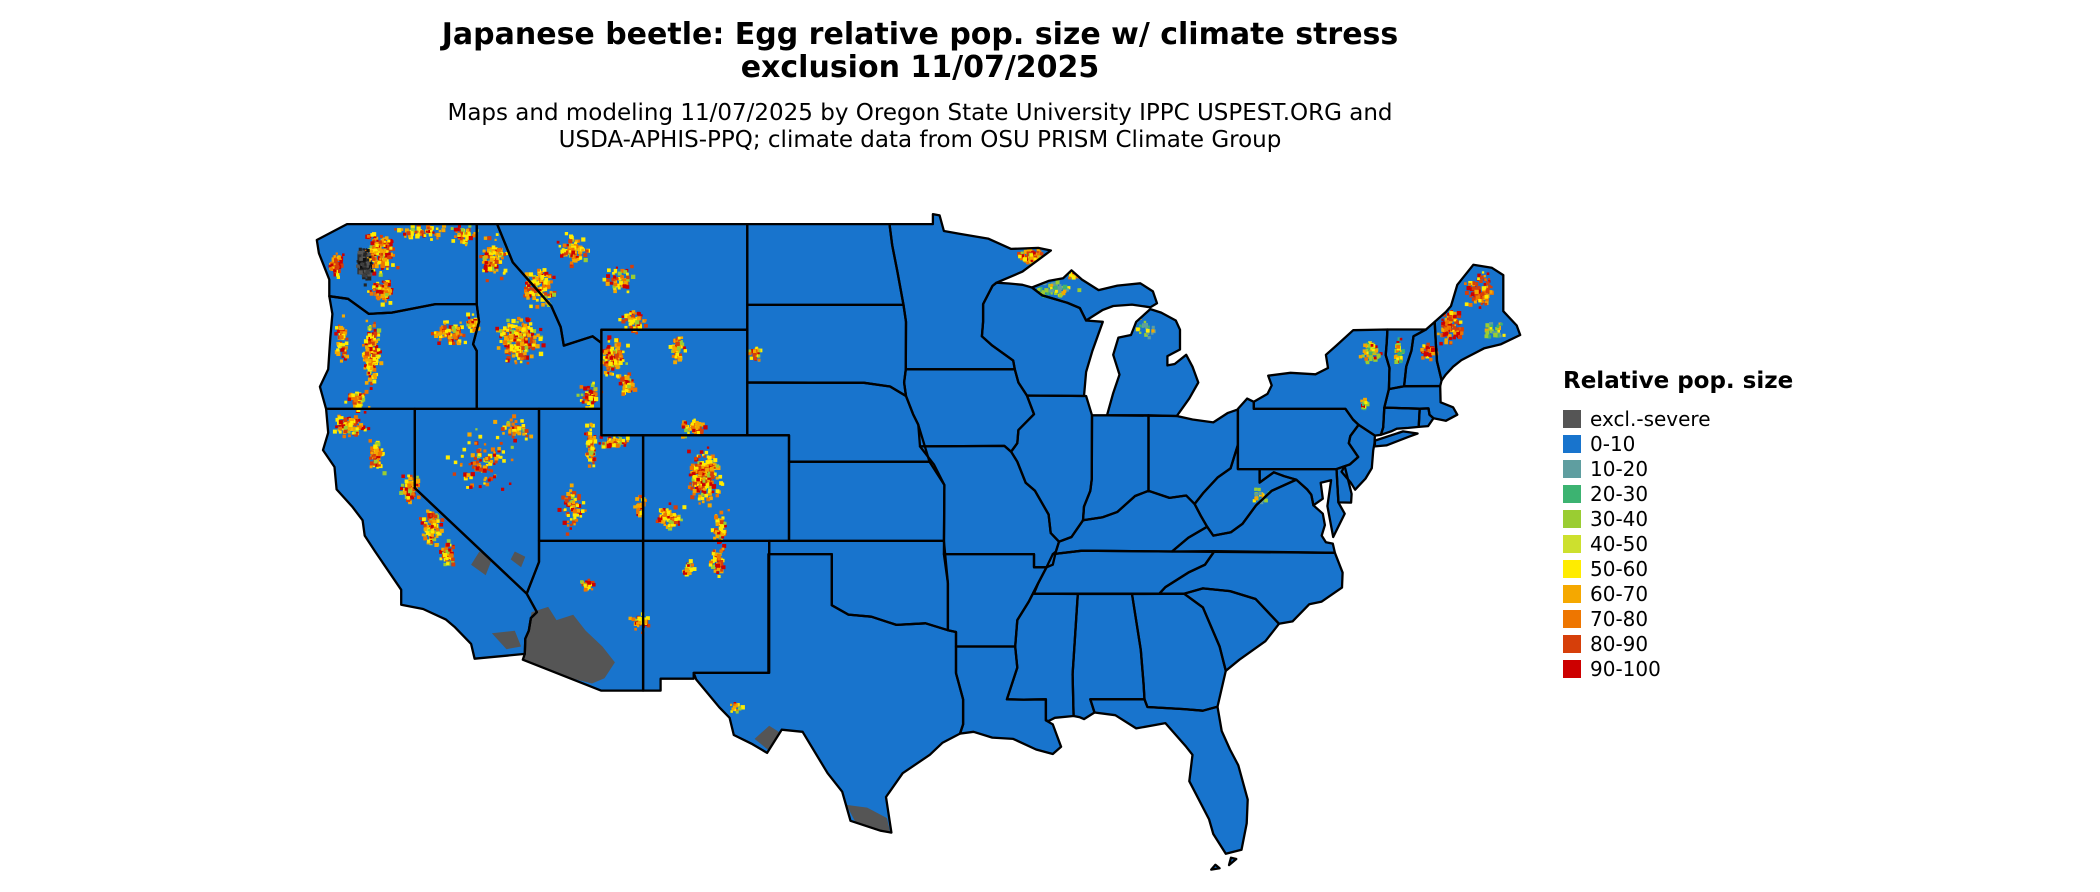 The height and width of the screenshot is (892, 2100). What do you see at coordinates (995, 600) in the screenshot?
I see `state-ar` at bounding box center [995, 600].